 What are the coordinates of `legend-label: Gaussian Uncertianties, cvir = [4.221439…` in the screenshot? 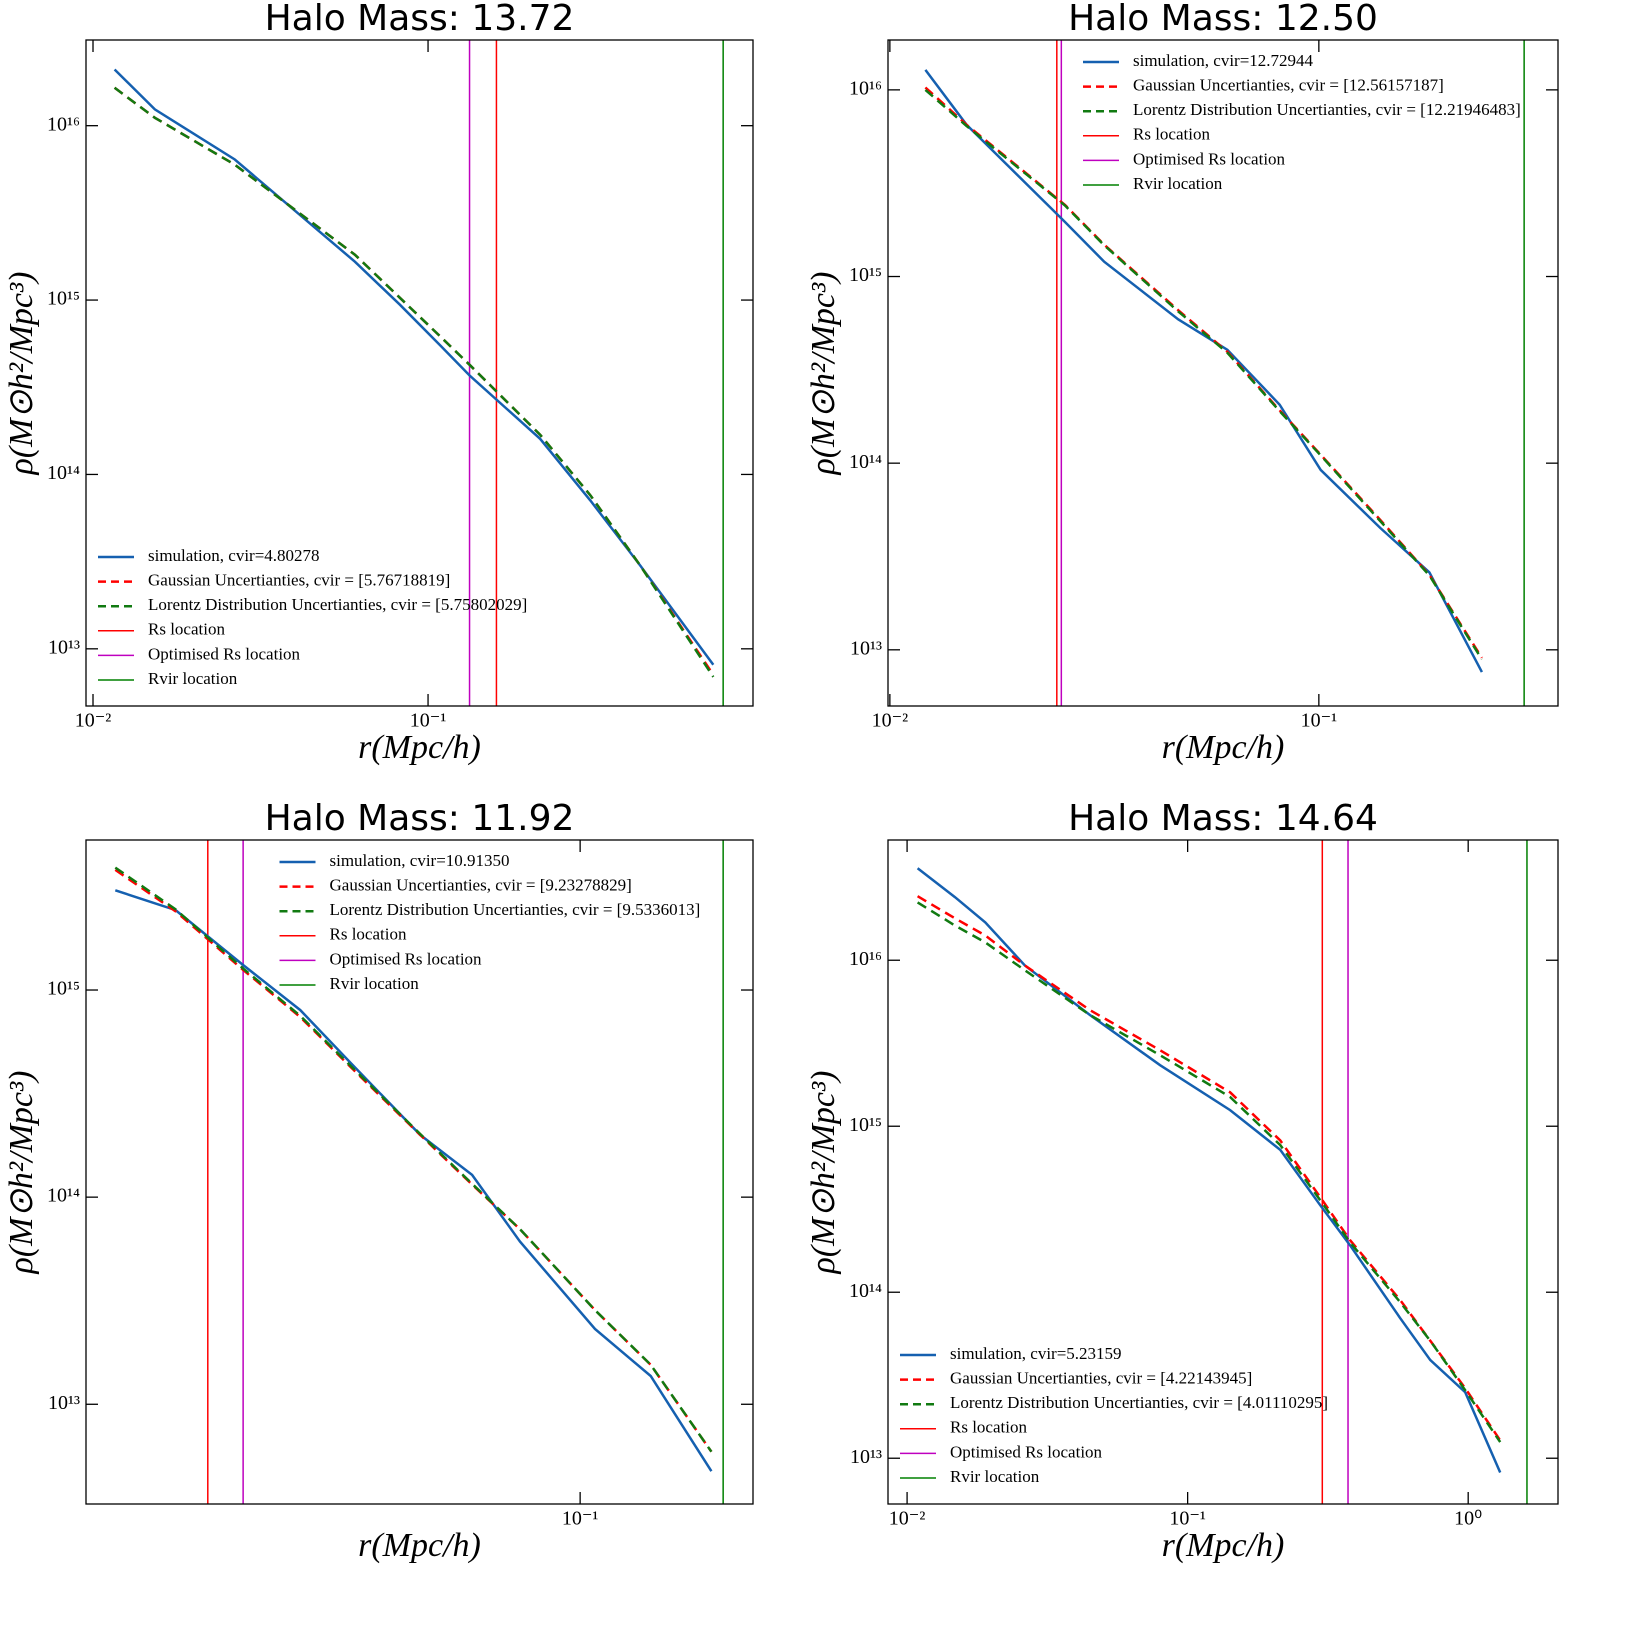 It's located at (1101, 1378).